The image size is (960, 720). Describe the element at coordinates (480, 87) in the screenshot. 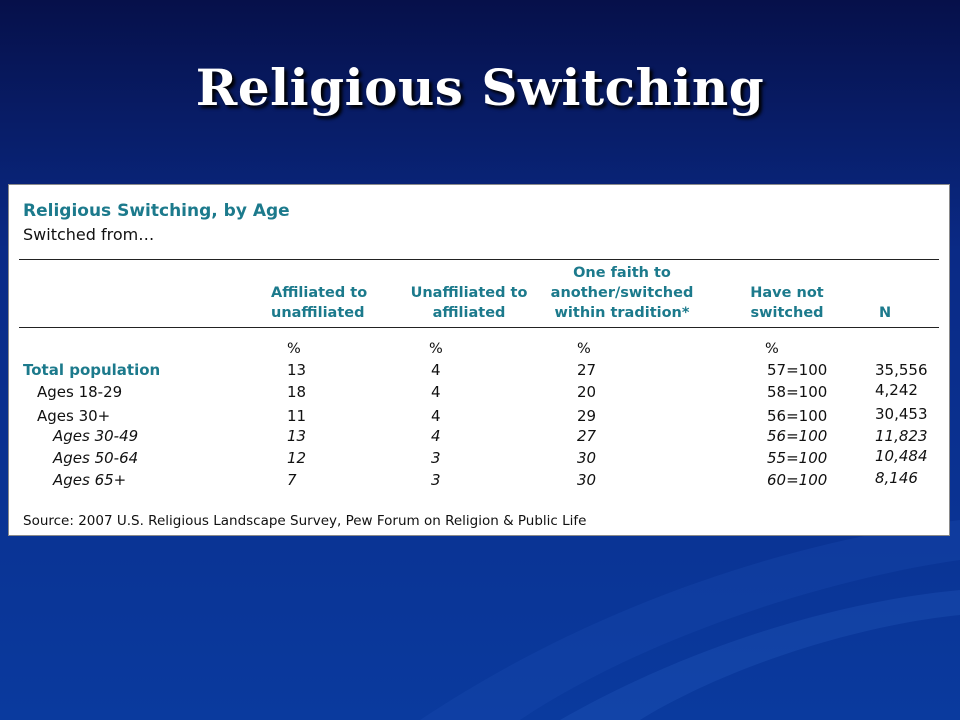

I see `slide-title: Religious Switching` at that location.